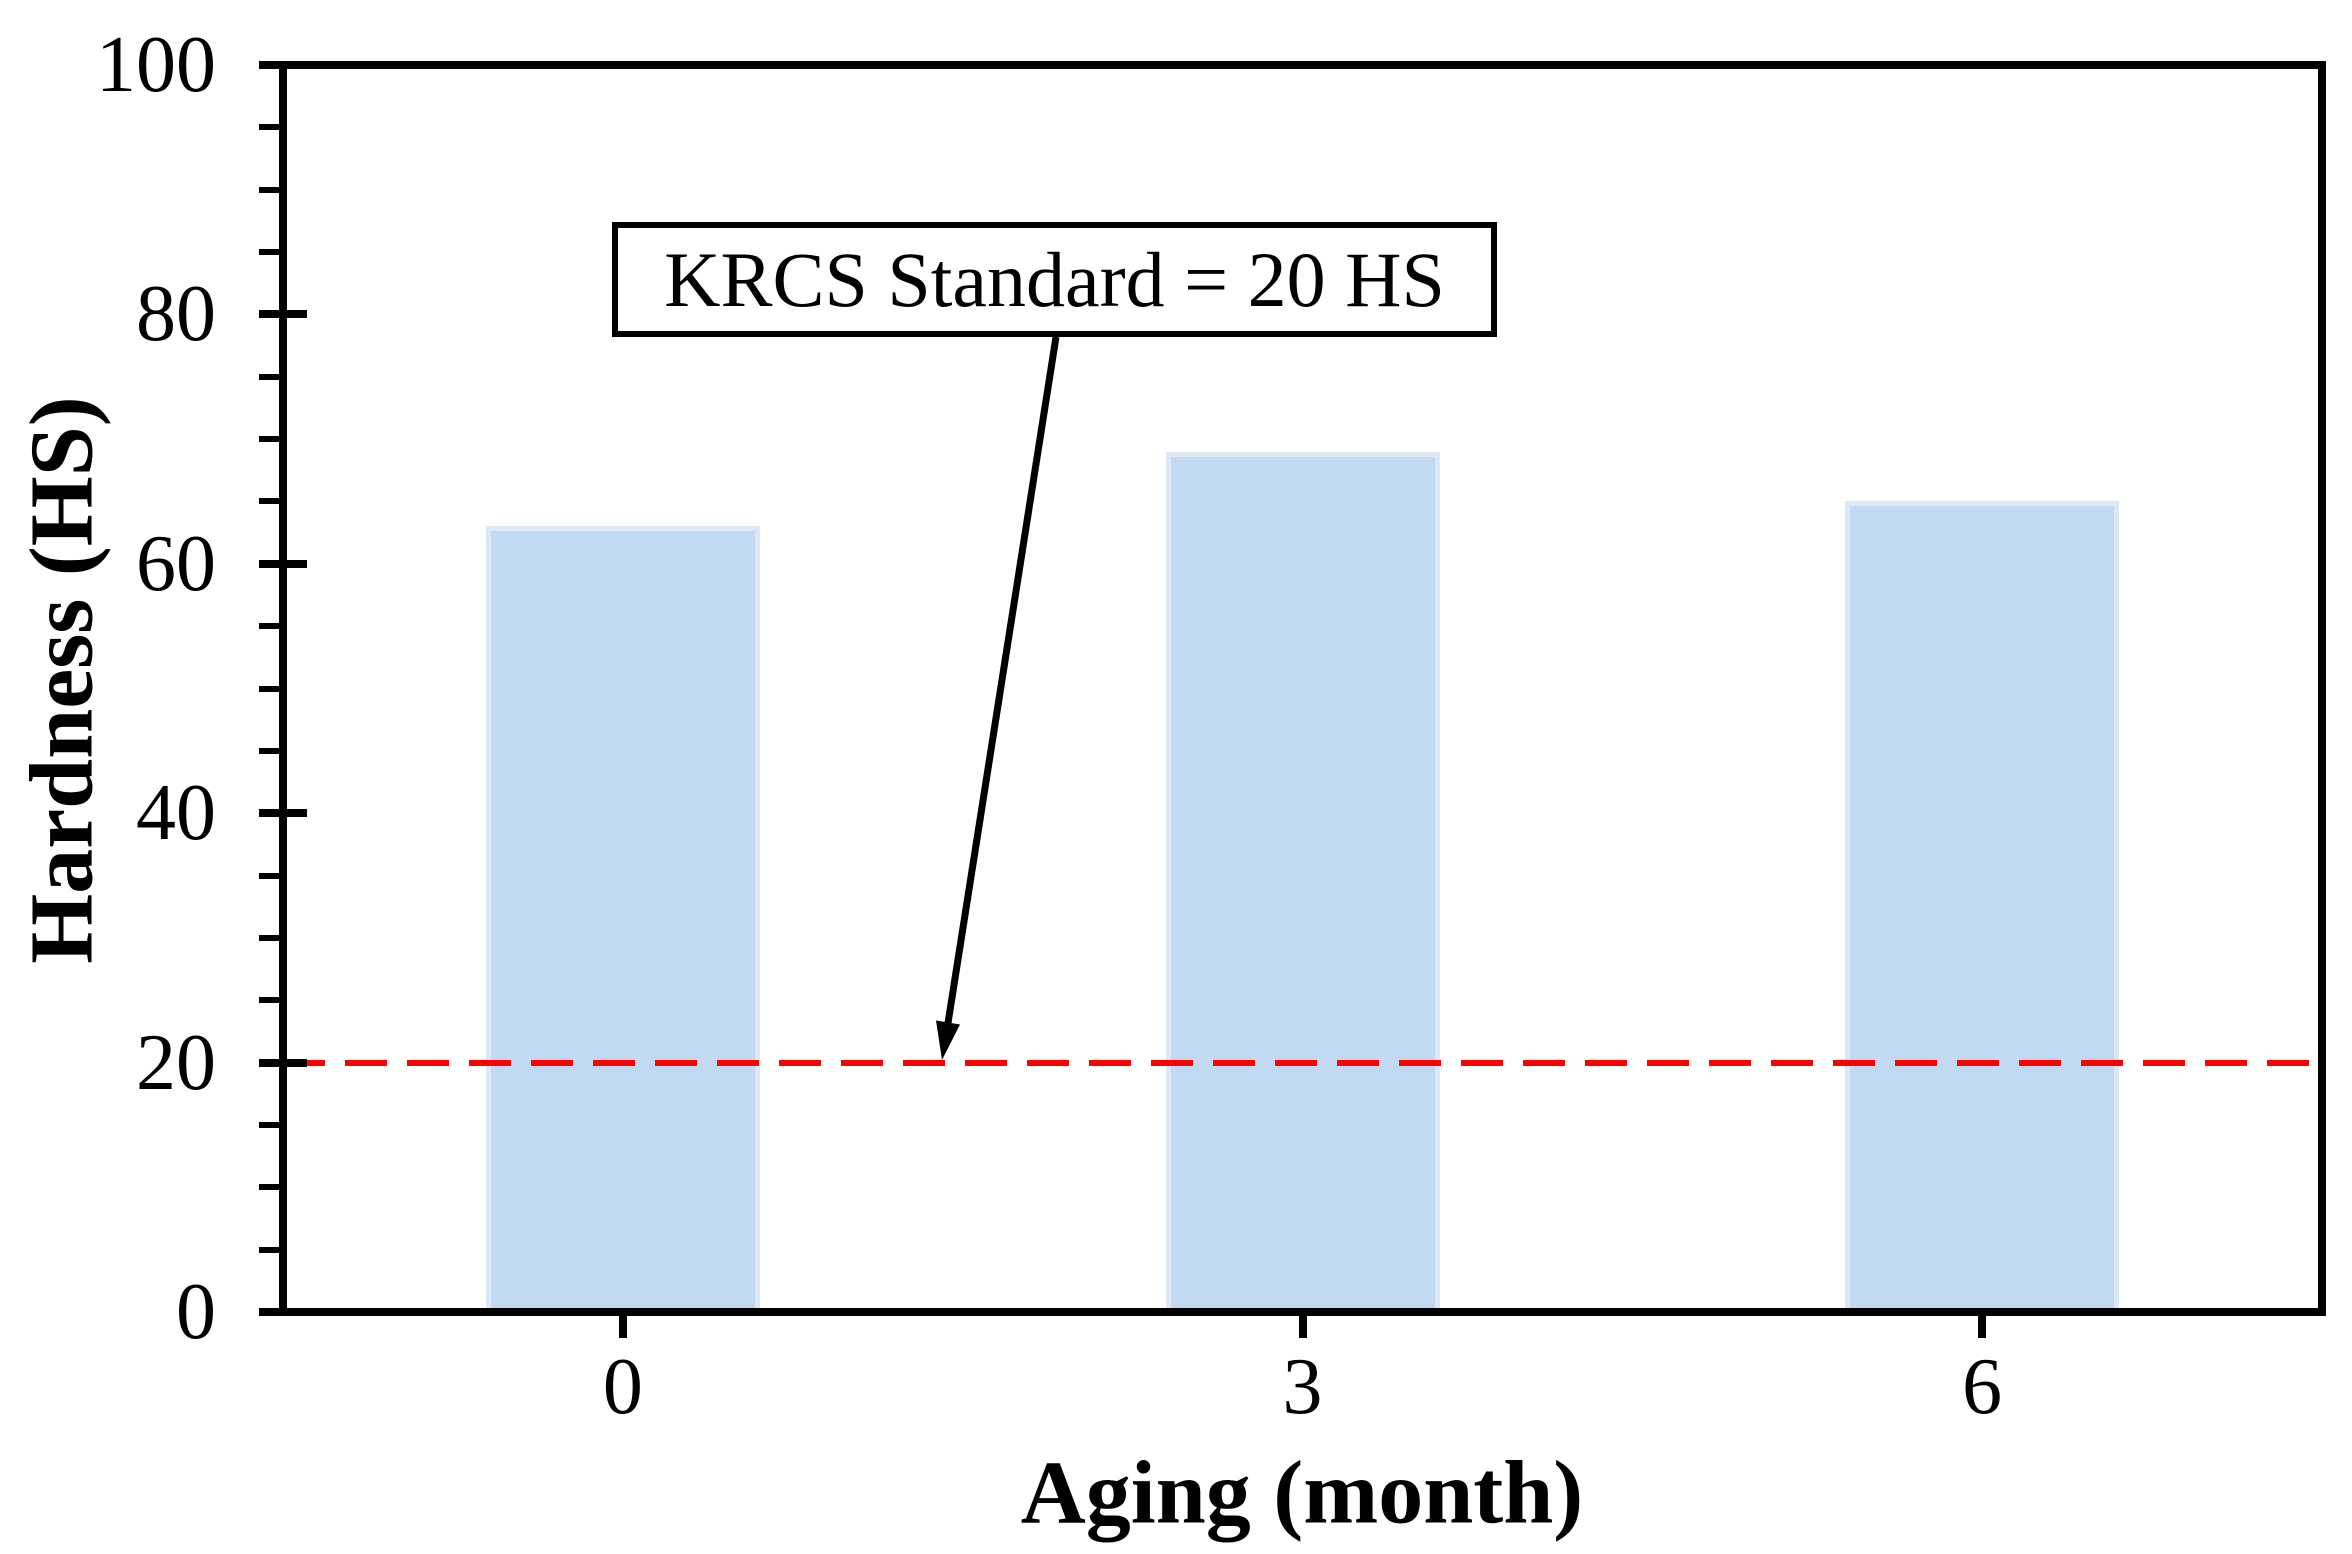 This screenshot has height=1554, width=2352. What do you see at coordinates (1002, 680) in the screenshot?
I see `arrow-shaft` at bounding box center [1002, 680].